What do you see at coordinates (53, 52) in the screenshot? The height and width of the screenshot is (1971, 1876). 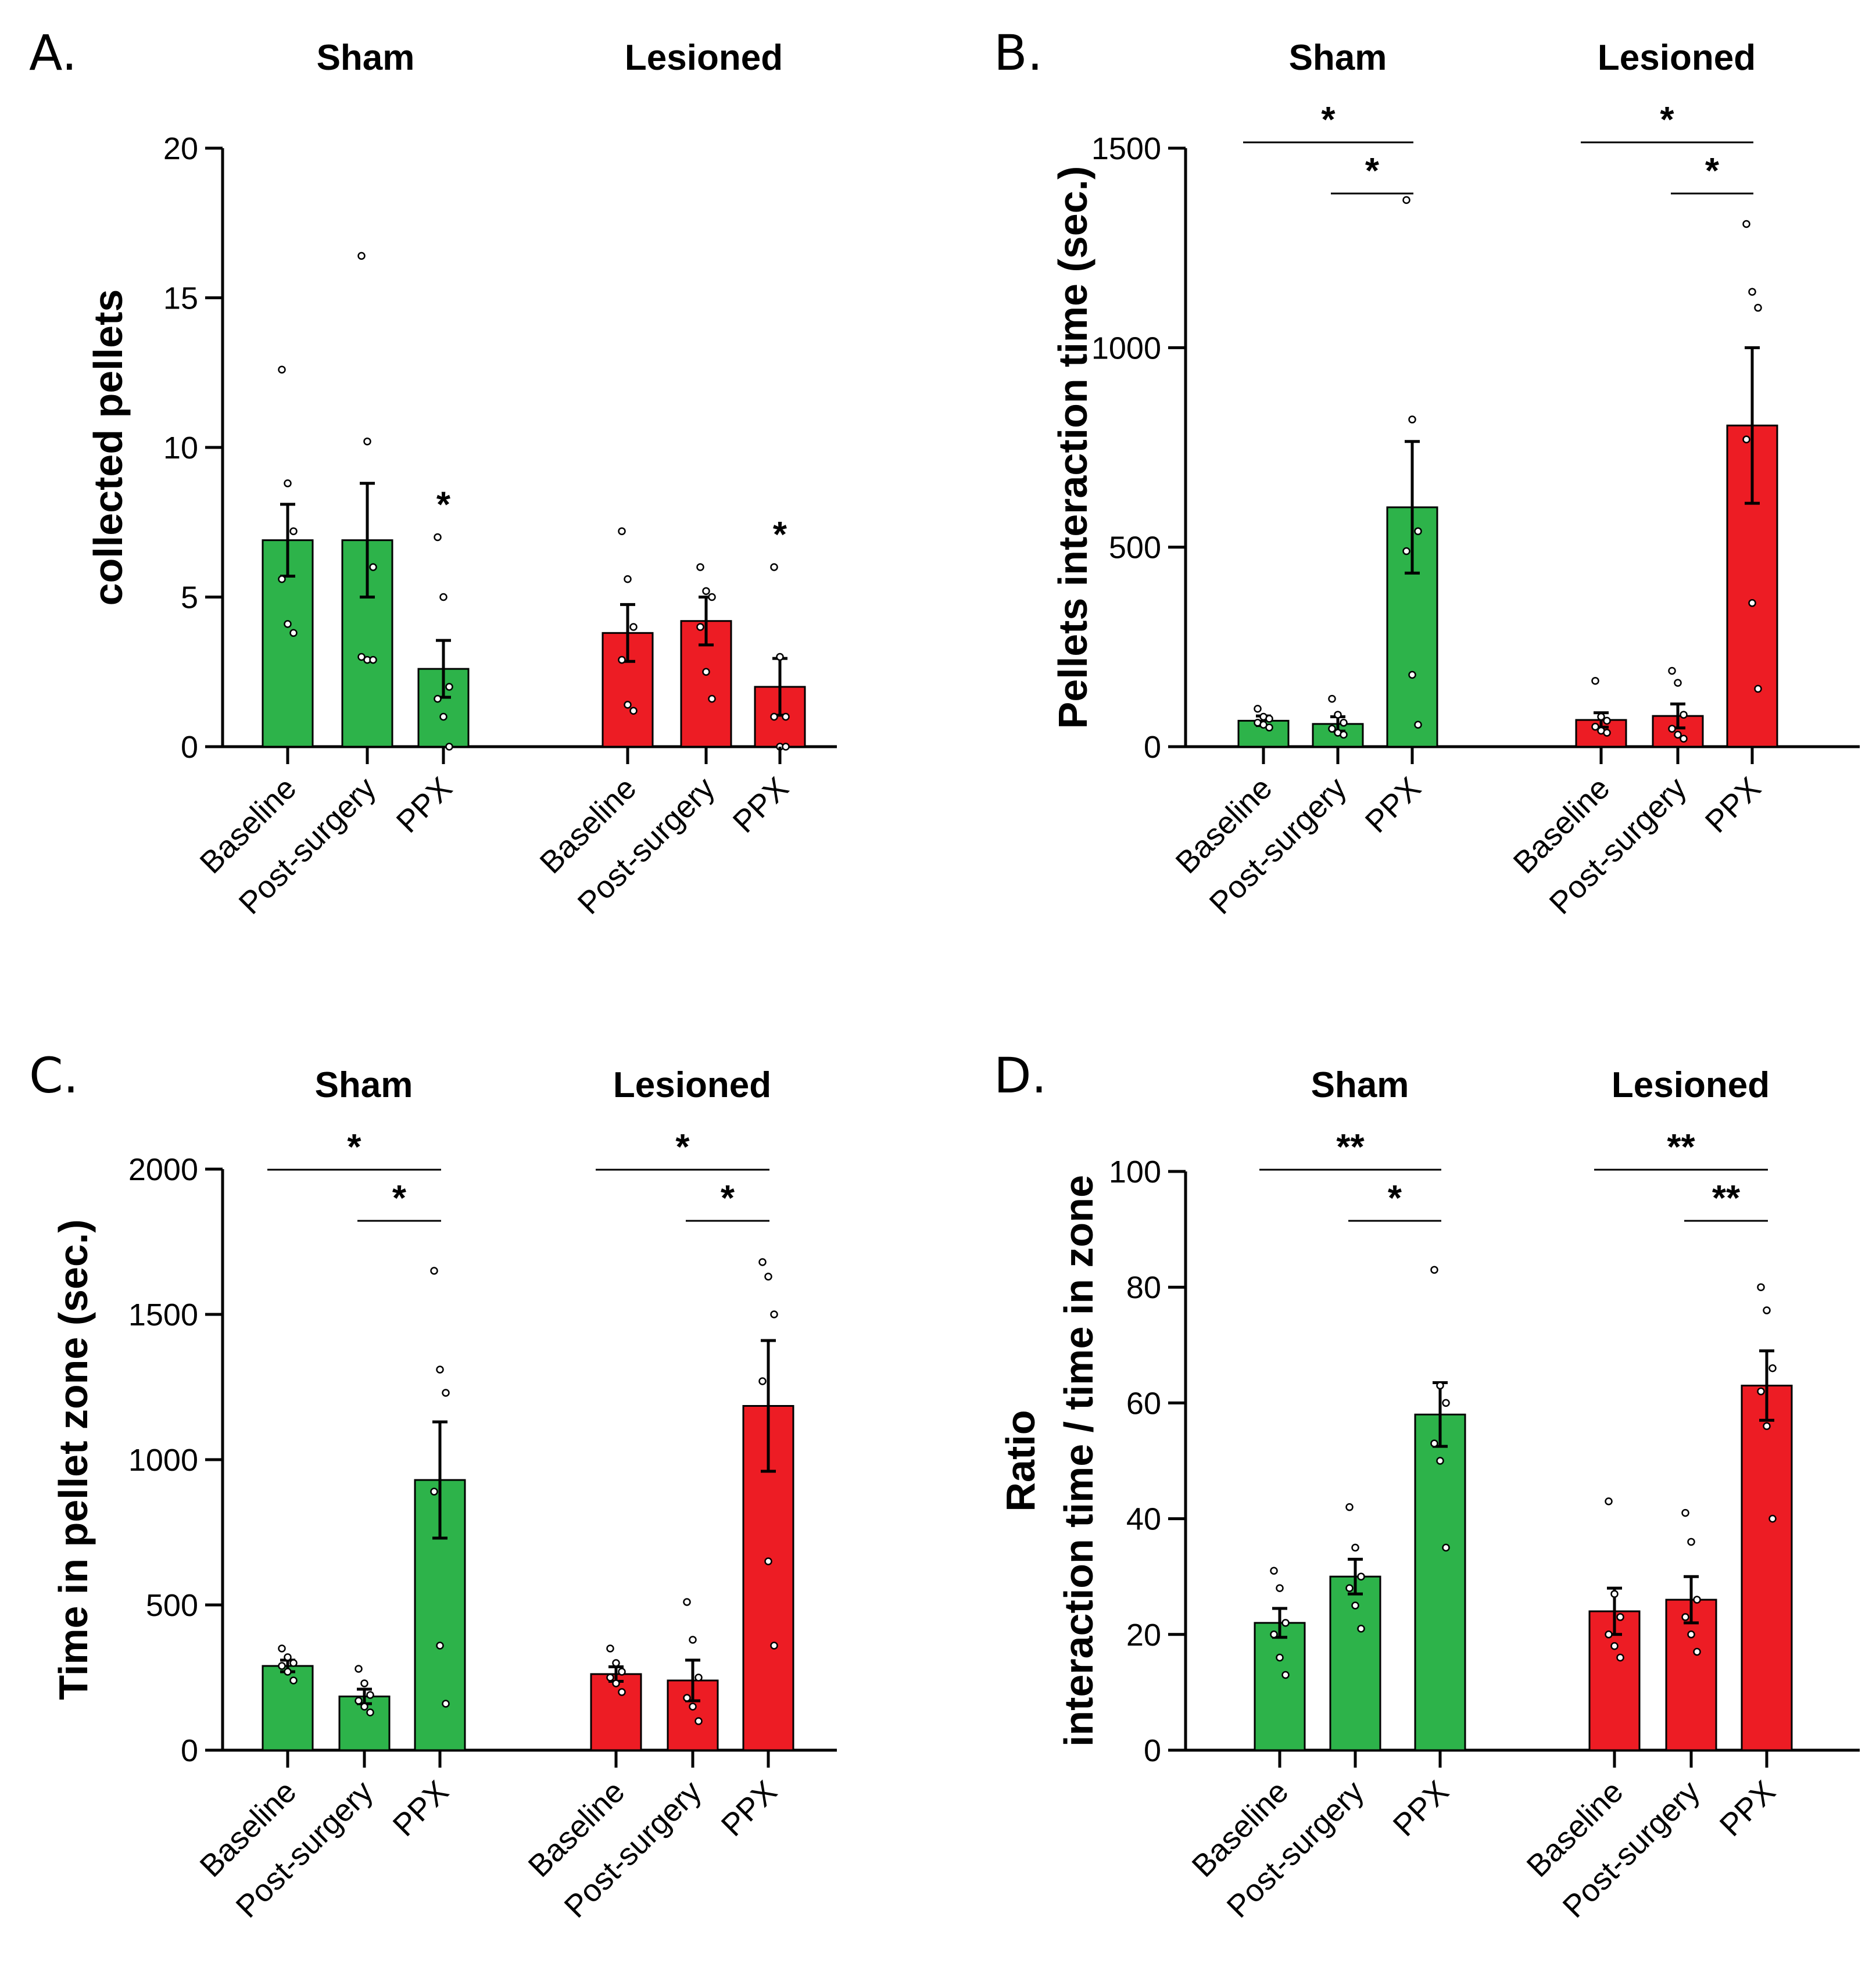 I see `panel-a-letter: A.` at bounding box center [53, 52].